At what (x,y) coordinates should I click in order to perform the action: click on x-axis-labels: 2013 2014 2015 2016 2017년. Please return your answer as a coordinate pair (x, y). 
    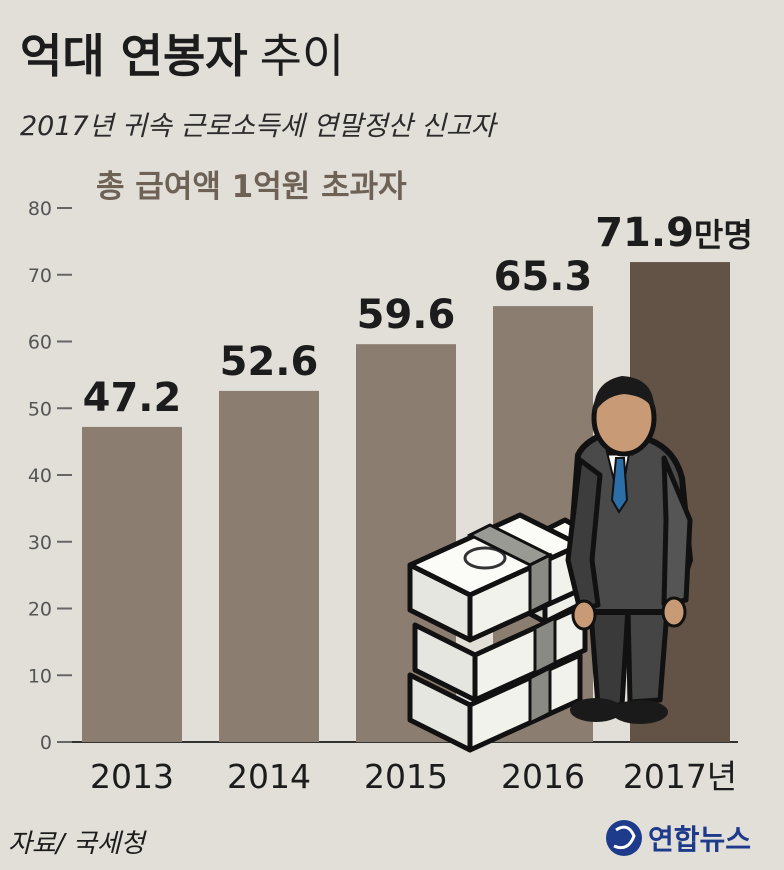
    Looking at the image, I should click on (413, 776).